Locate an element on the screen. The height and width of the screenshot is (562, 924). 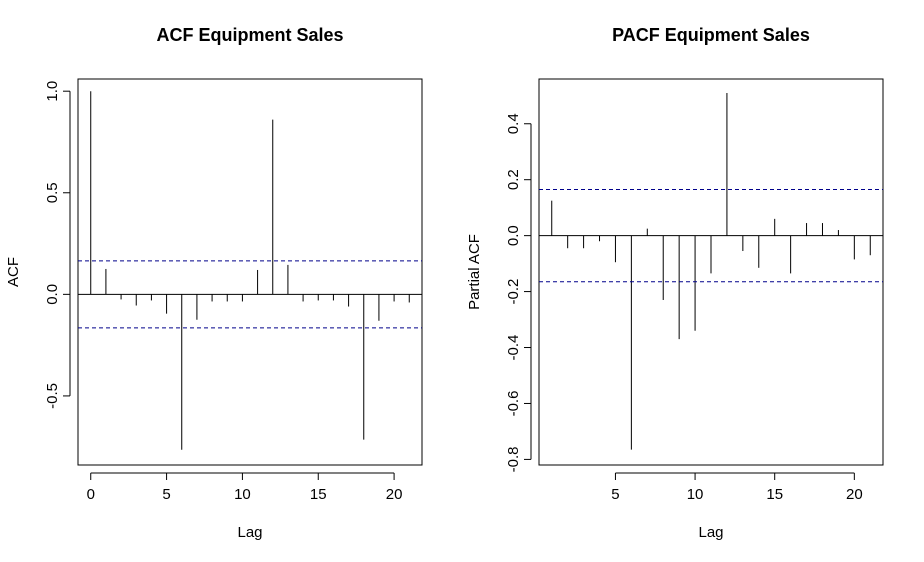
pacf-y-axis-label: Partial ACF is located at coordinates (474, 272).